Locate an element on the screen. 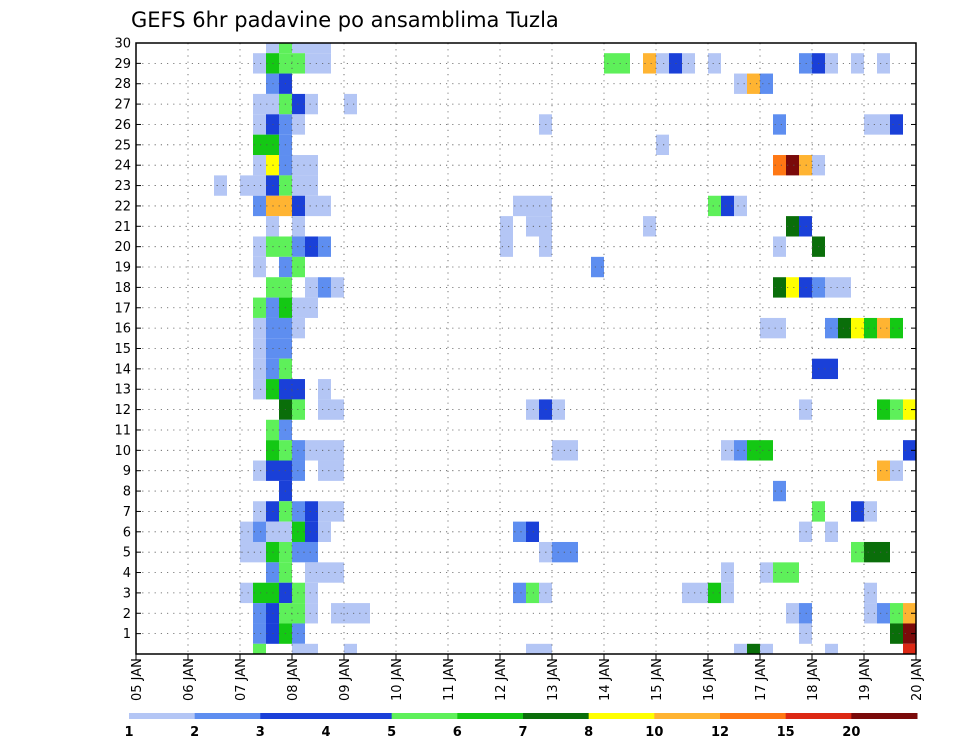 The height and width of the screenshot is (742, 960). y-tick-label: 15 is located at coordinates (122, 349).